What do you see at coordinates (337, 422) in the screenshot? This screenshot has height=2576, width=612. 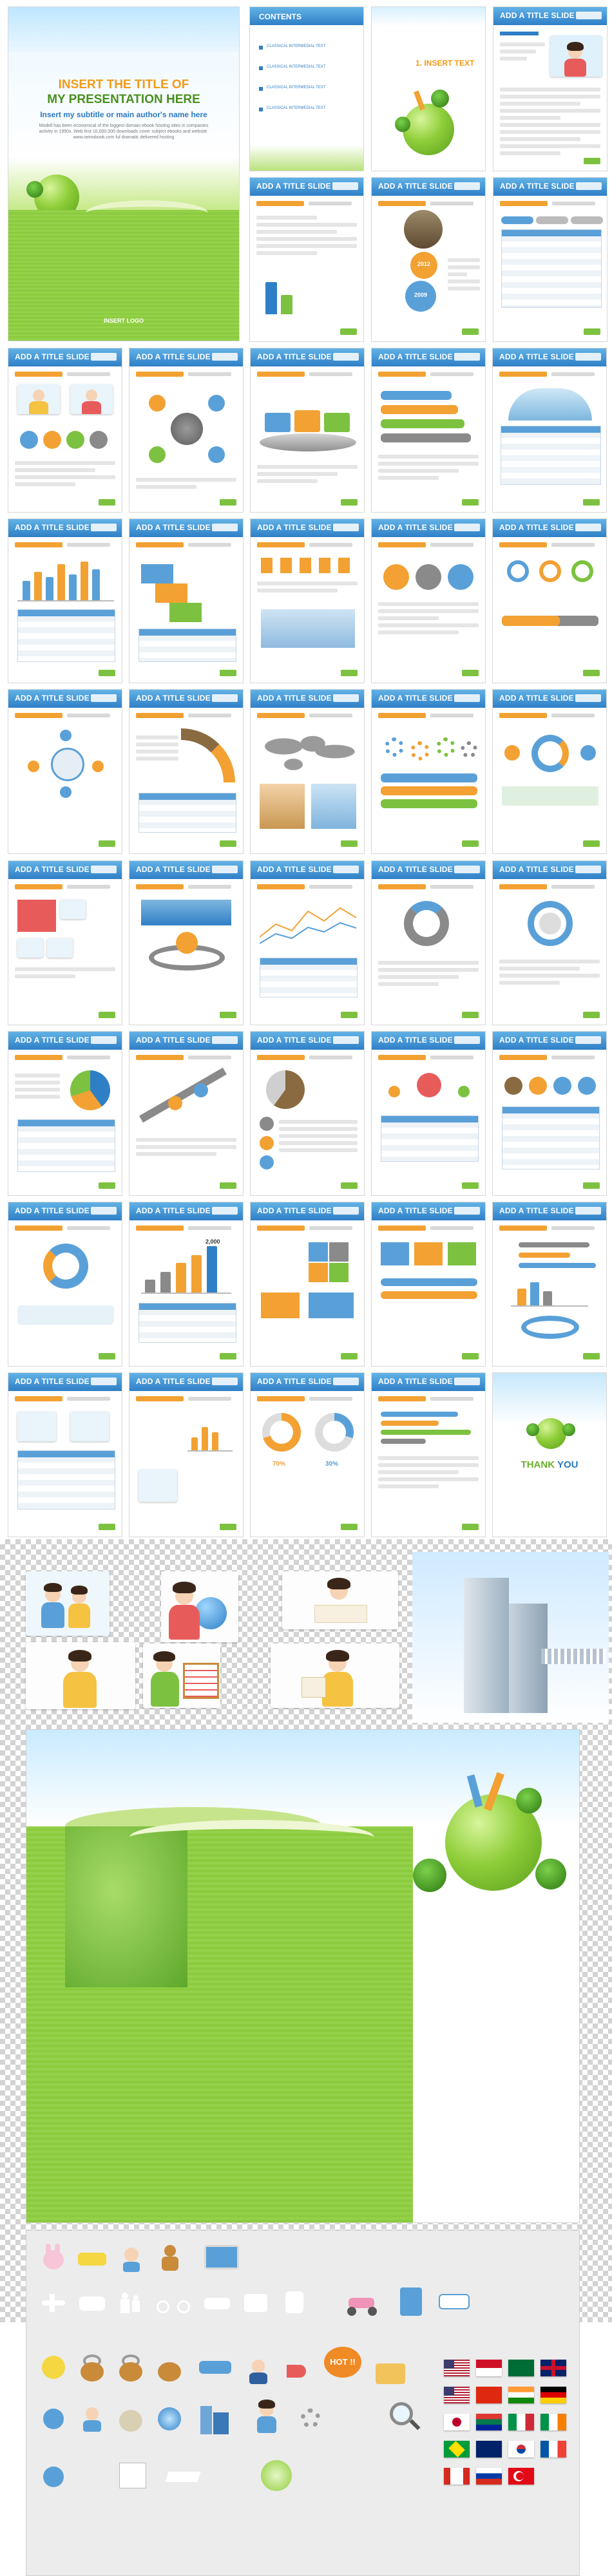 I see `cube-block` at bounding box center [337, 422].